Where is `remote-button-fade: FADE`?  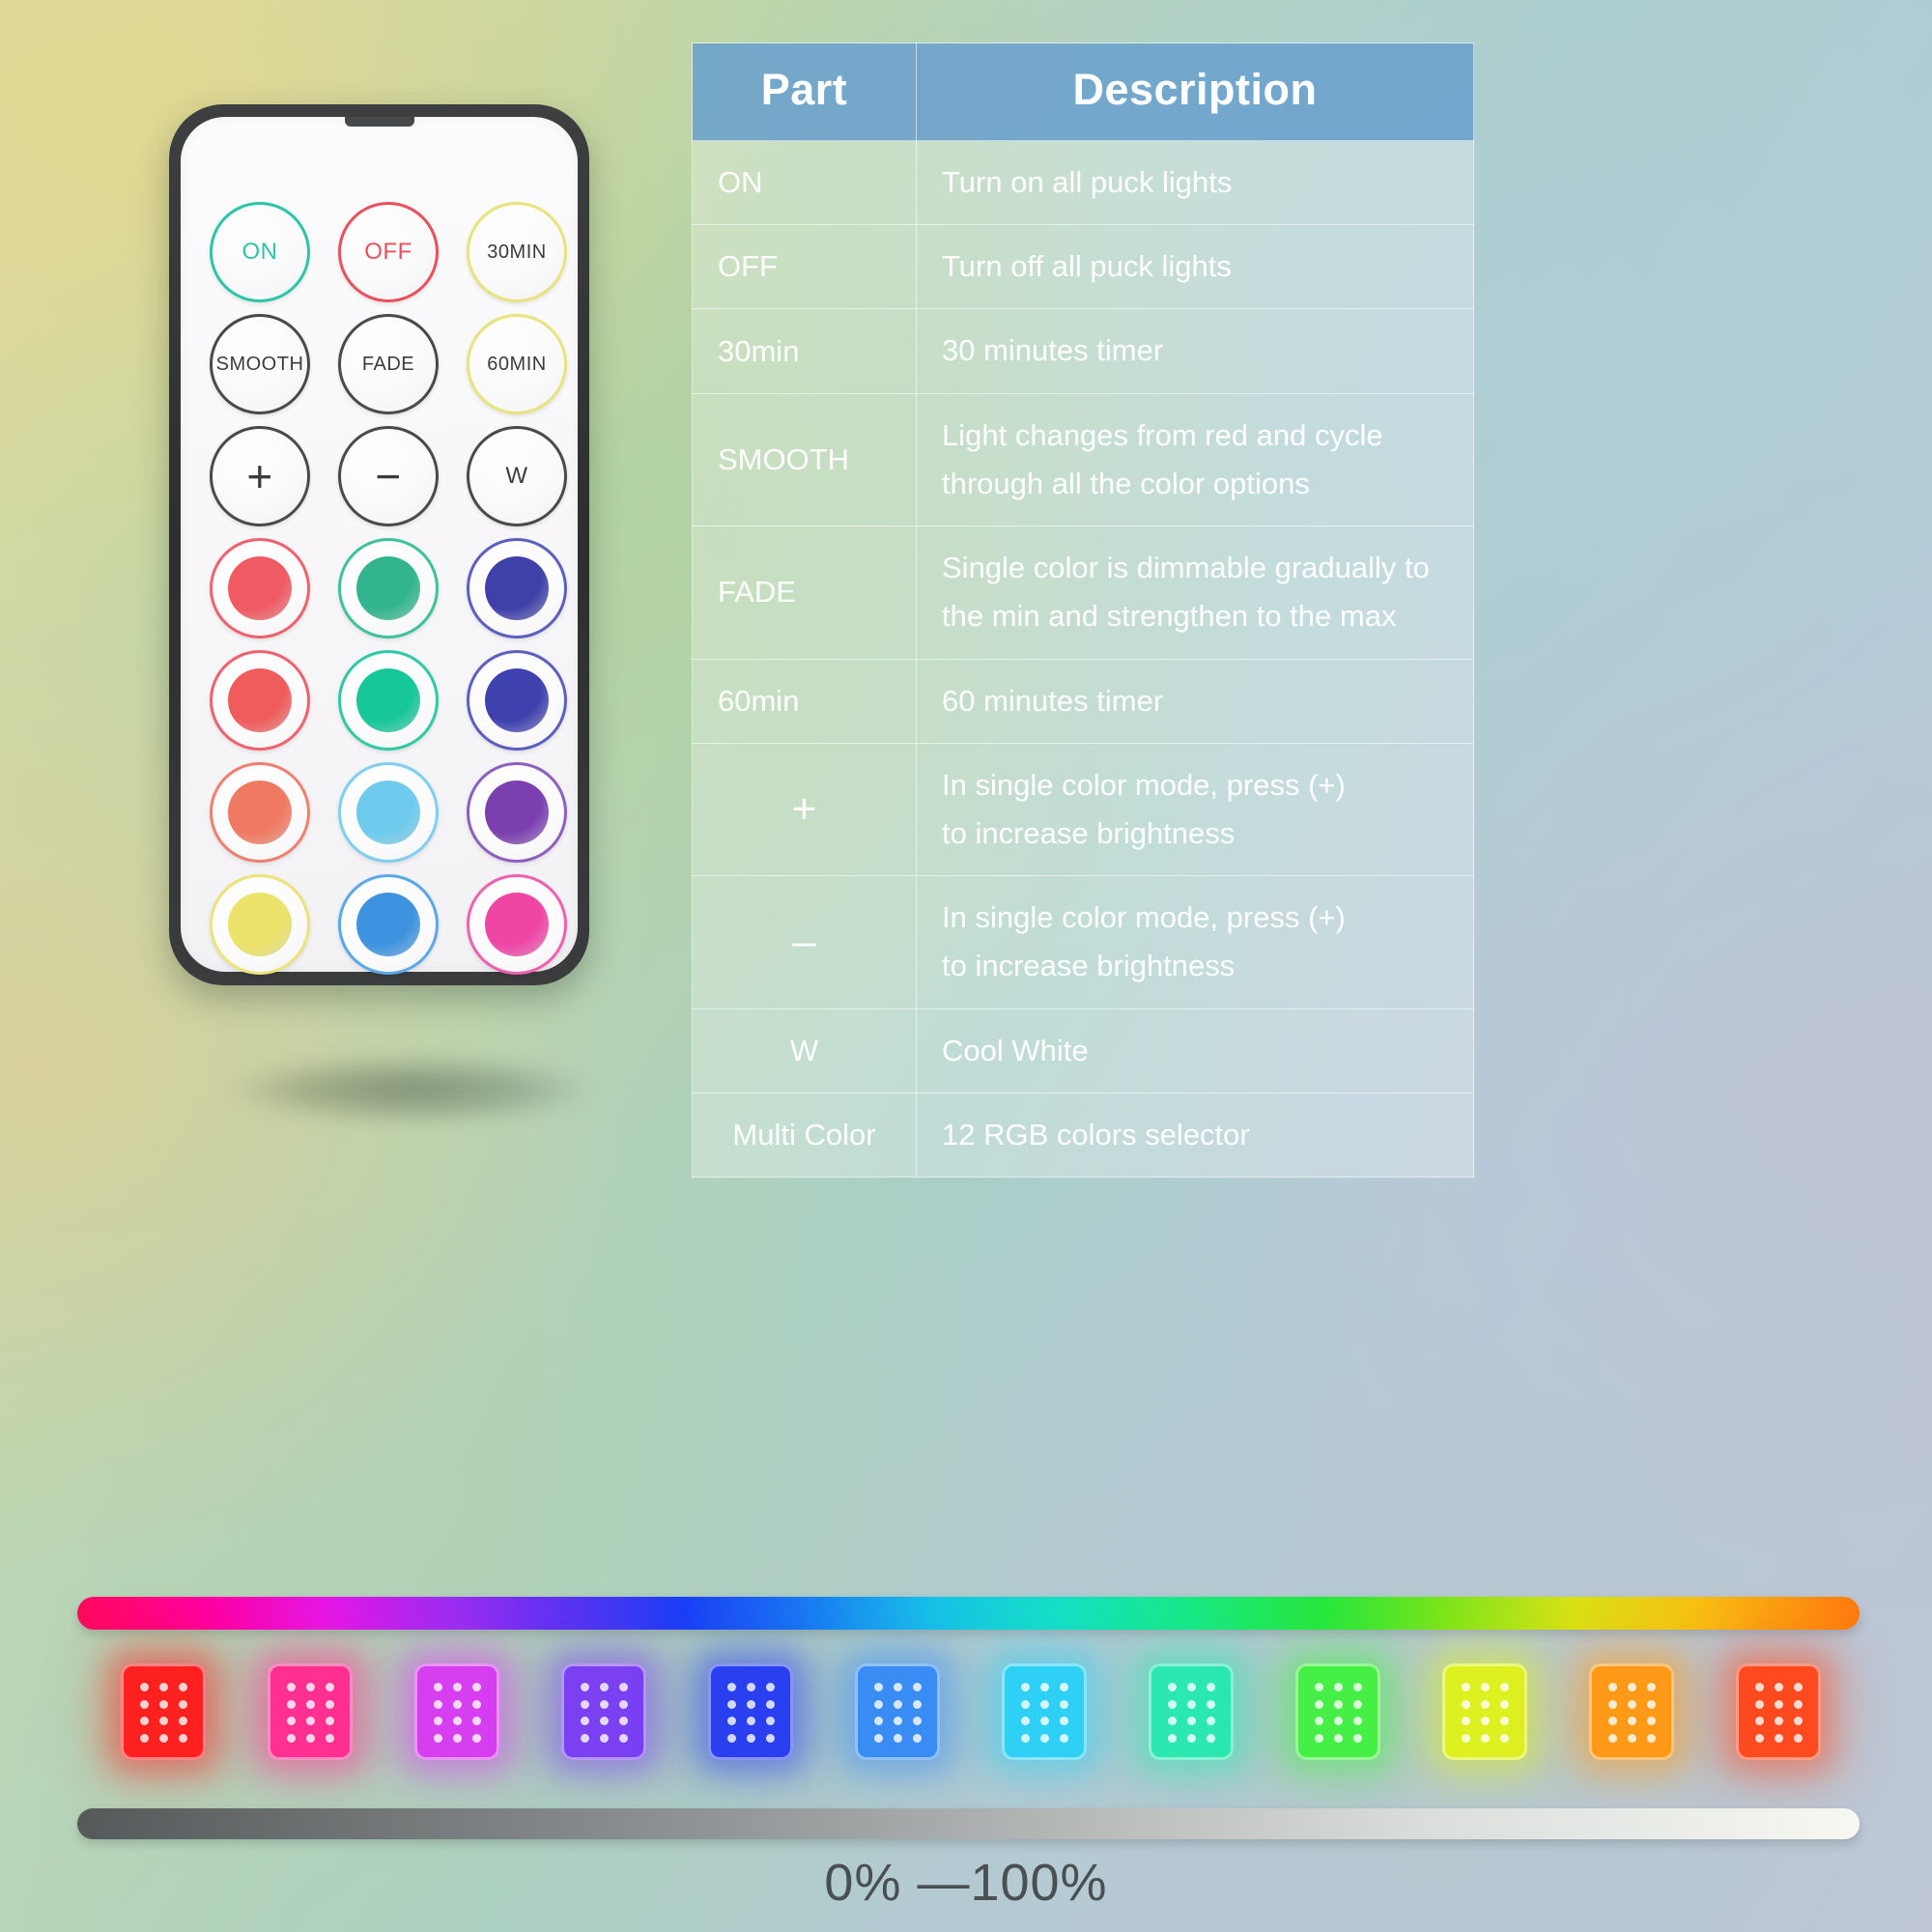
remote-button-fade: FADE is located at coordinates (388, 364).